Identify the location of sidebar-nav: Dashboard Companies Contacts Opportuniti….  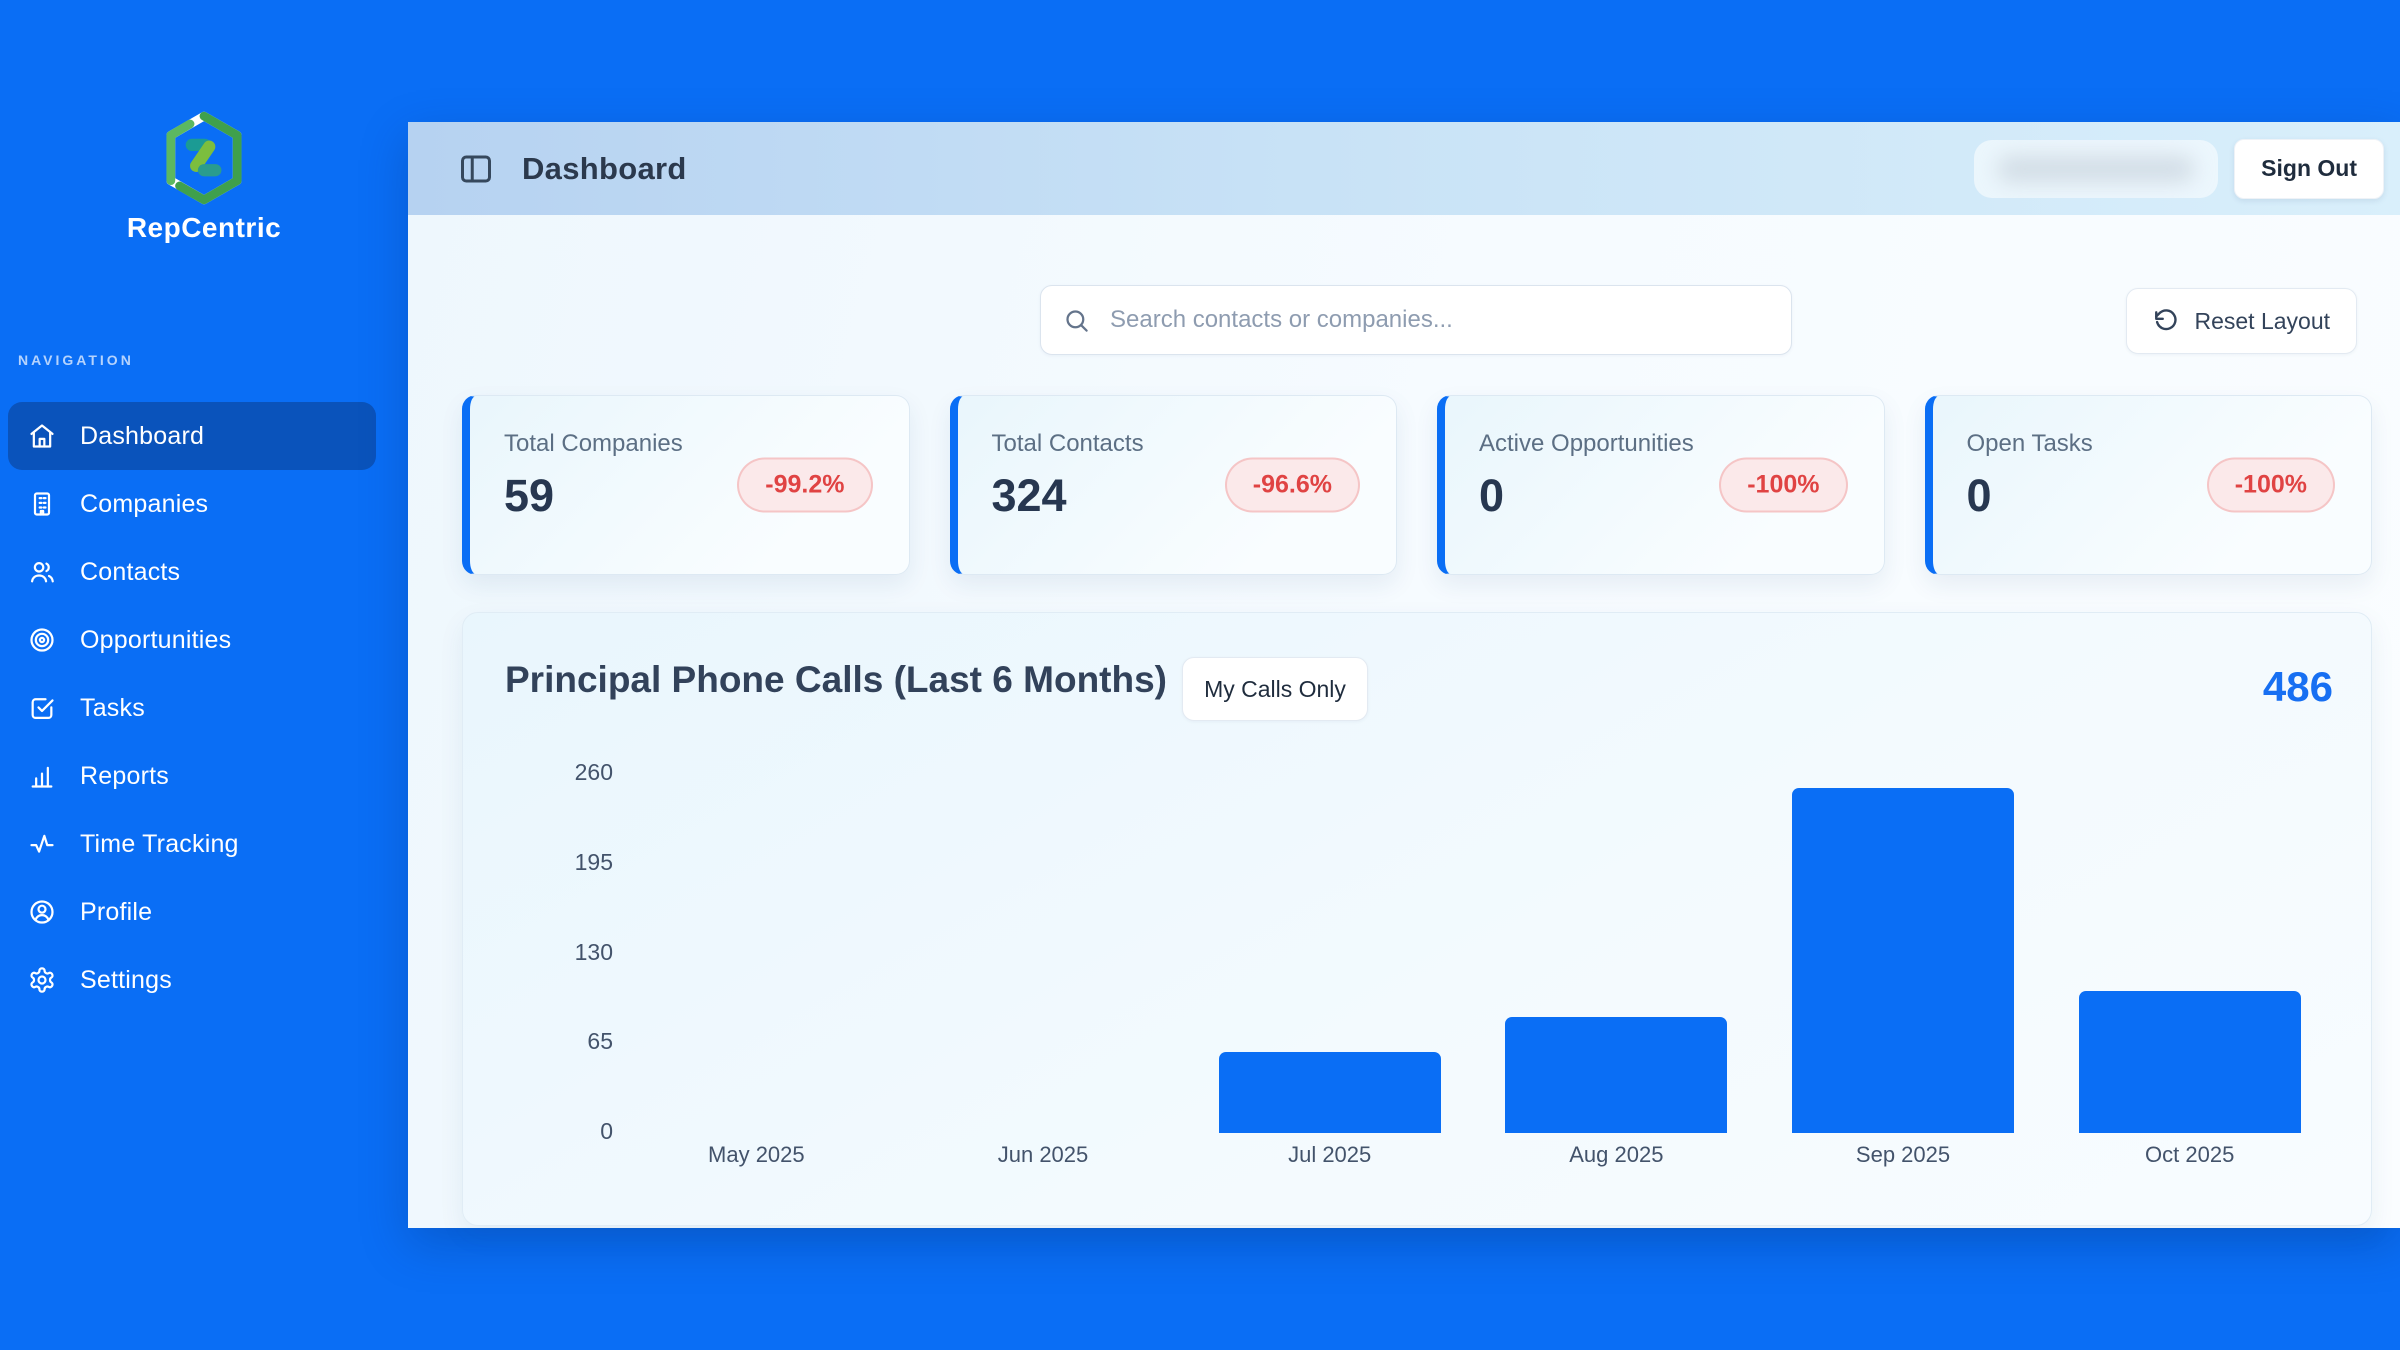
(192, 708).